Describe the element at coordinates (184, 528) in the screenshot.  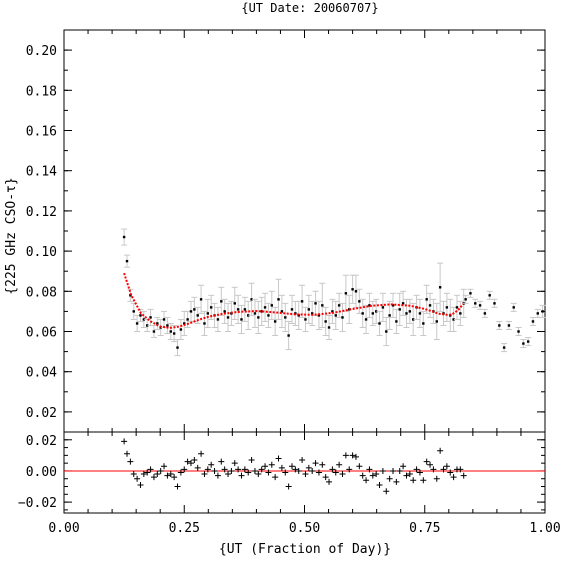
I see `x-tick-label: 0.25` at that location.